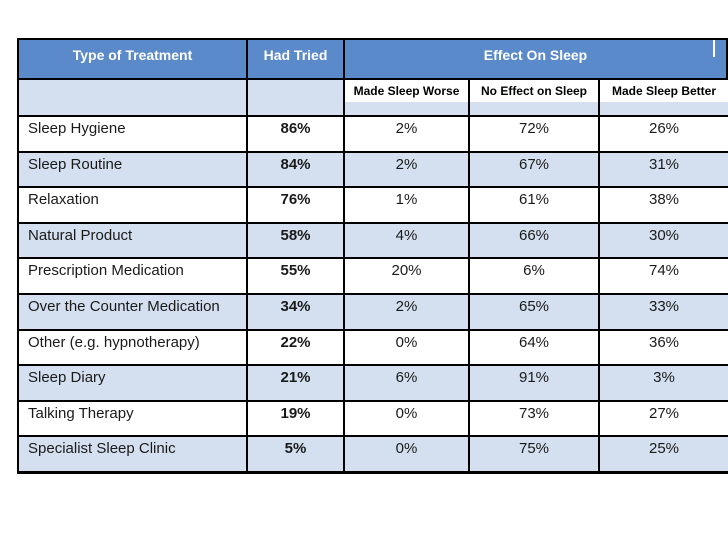  What do you see at coordinates (535, 205) in the screenshot?
I see `no-effect-cell: 61%` at bounding box center [535, 205].